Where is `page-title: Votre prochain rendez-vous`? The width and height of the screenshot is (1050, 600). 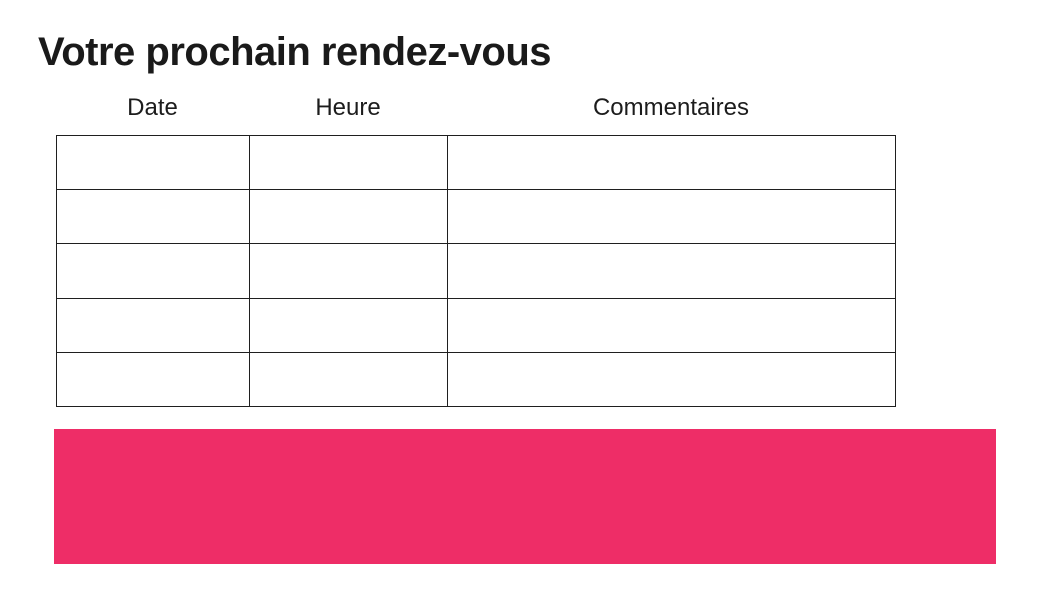 page-title: Votre prochain rendez-vous is located at coordinates (295, 52).